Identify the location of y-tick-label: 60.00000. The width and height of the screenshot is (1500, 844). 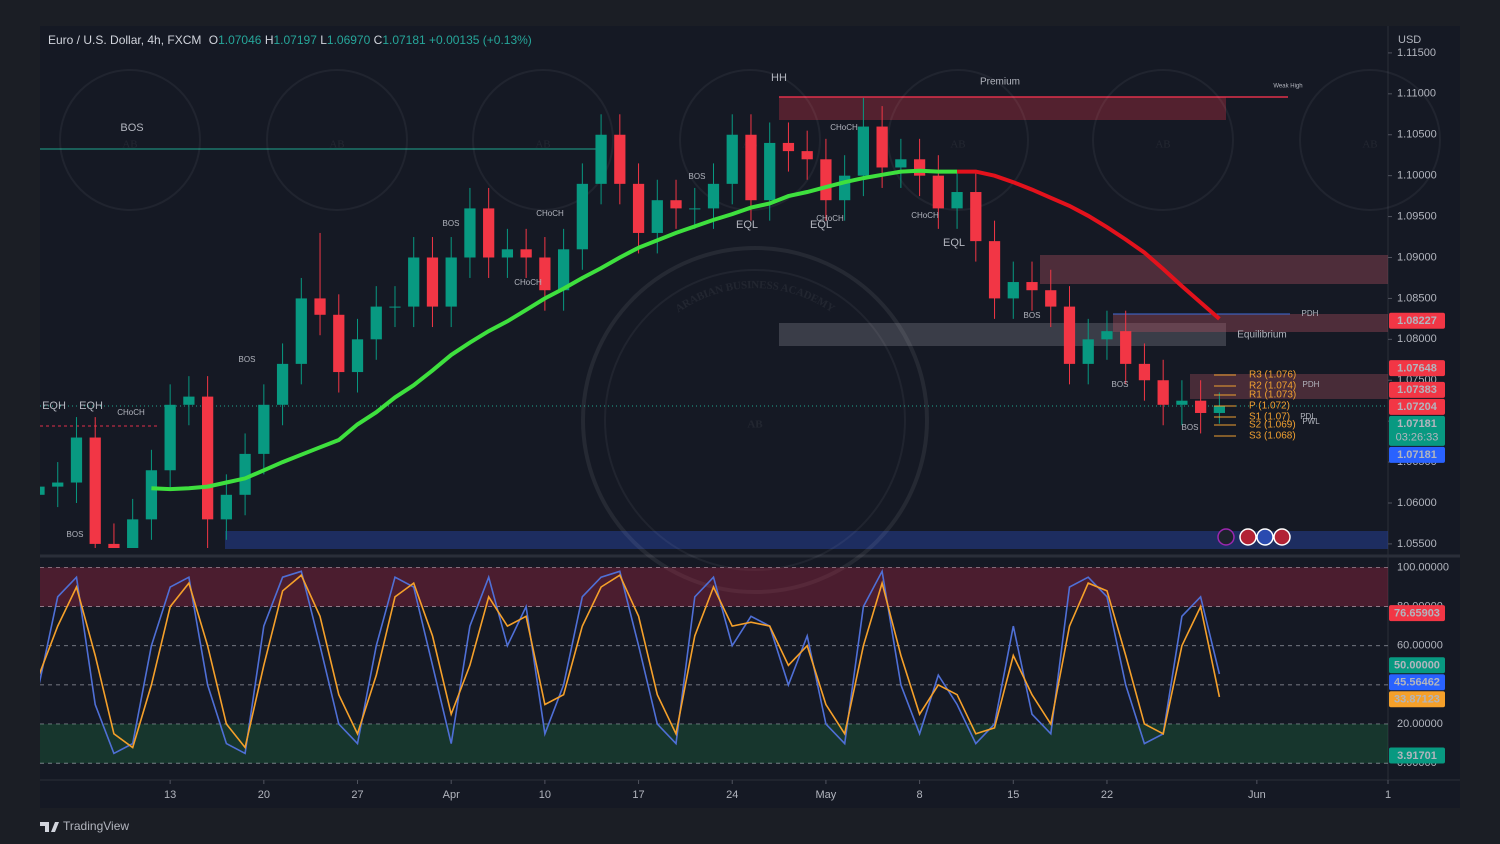
(1420, 646).